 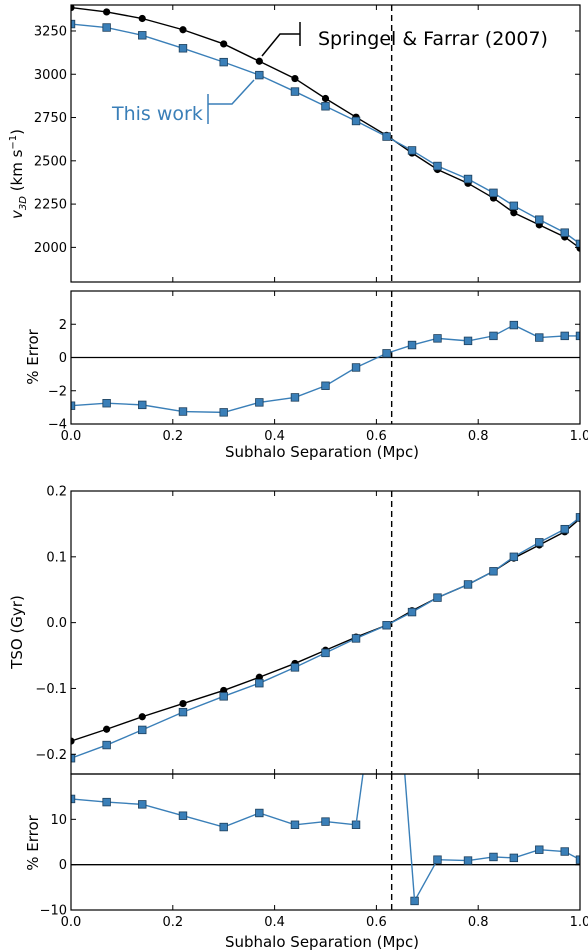 I want to click on y-tick-label: 0.0, so click(x=56, y=623).